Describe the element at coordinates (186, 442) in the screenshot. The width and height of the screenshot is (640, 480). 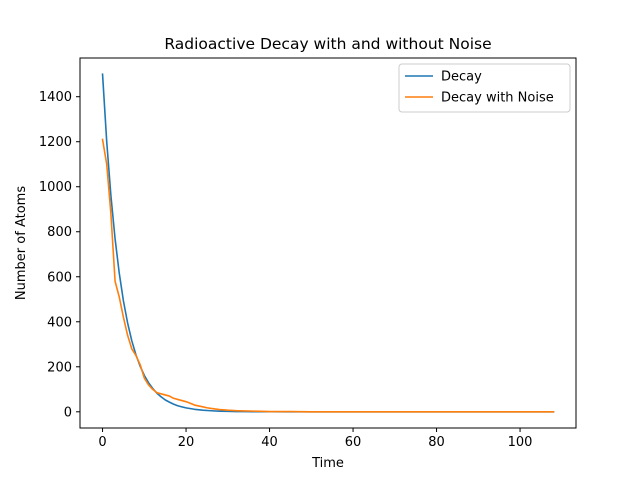
I see `x-tick-label: 20` at that location.